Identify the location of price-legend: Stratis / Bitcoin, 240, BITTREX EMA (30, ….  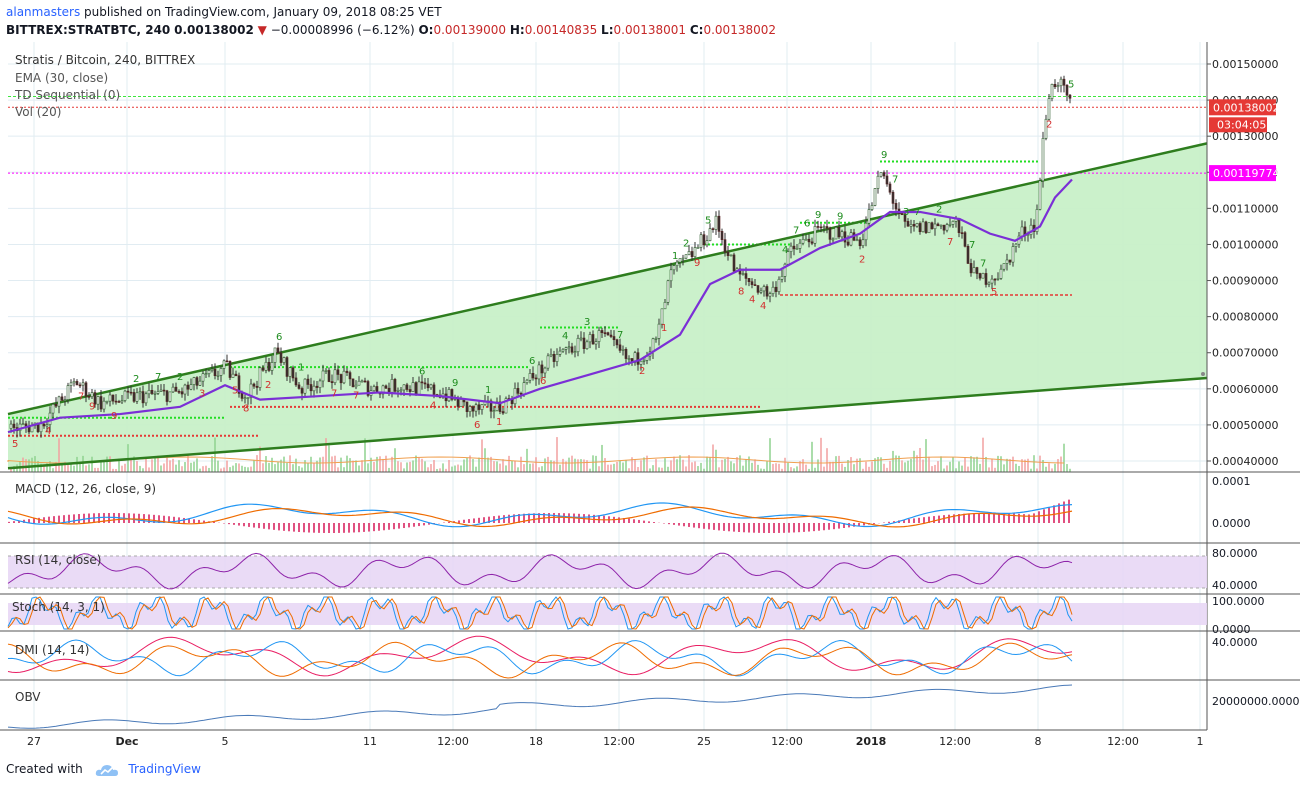
(104, 86).